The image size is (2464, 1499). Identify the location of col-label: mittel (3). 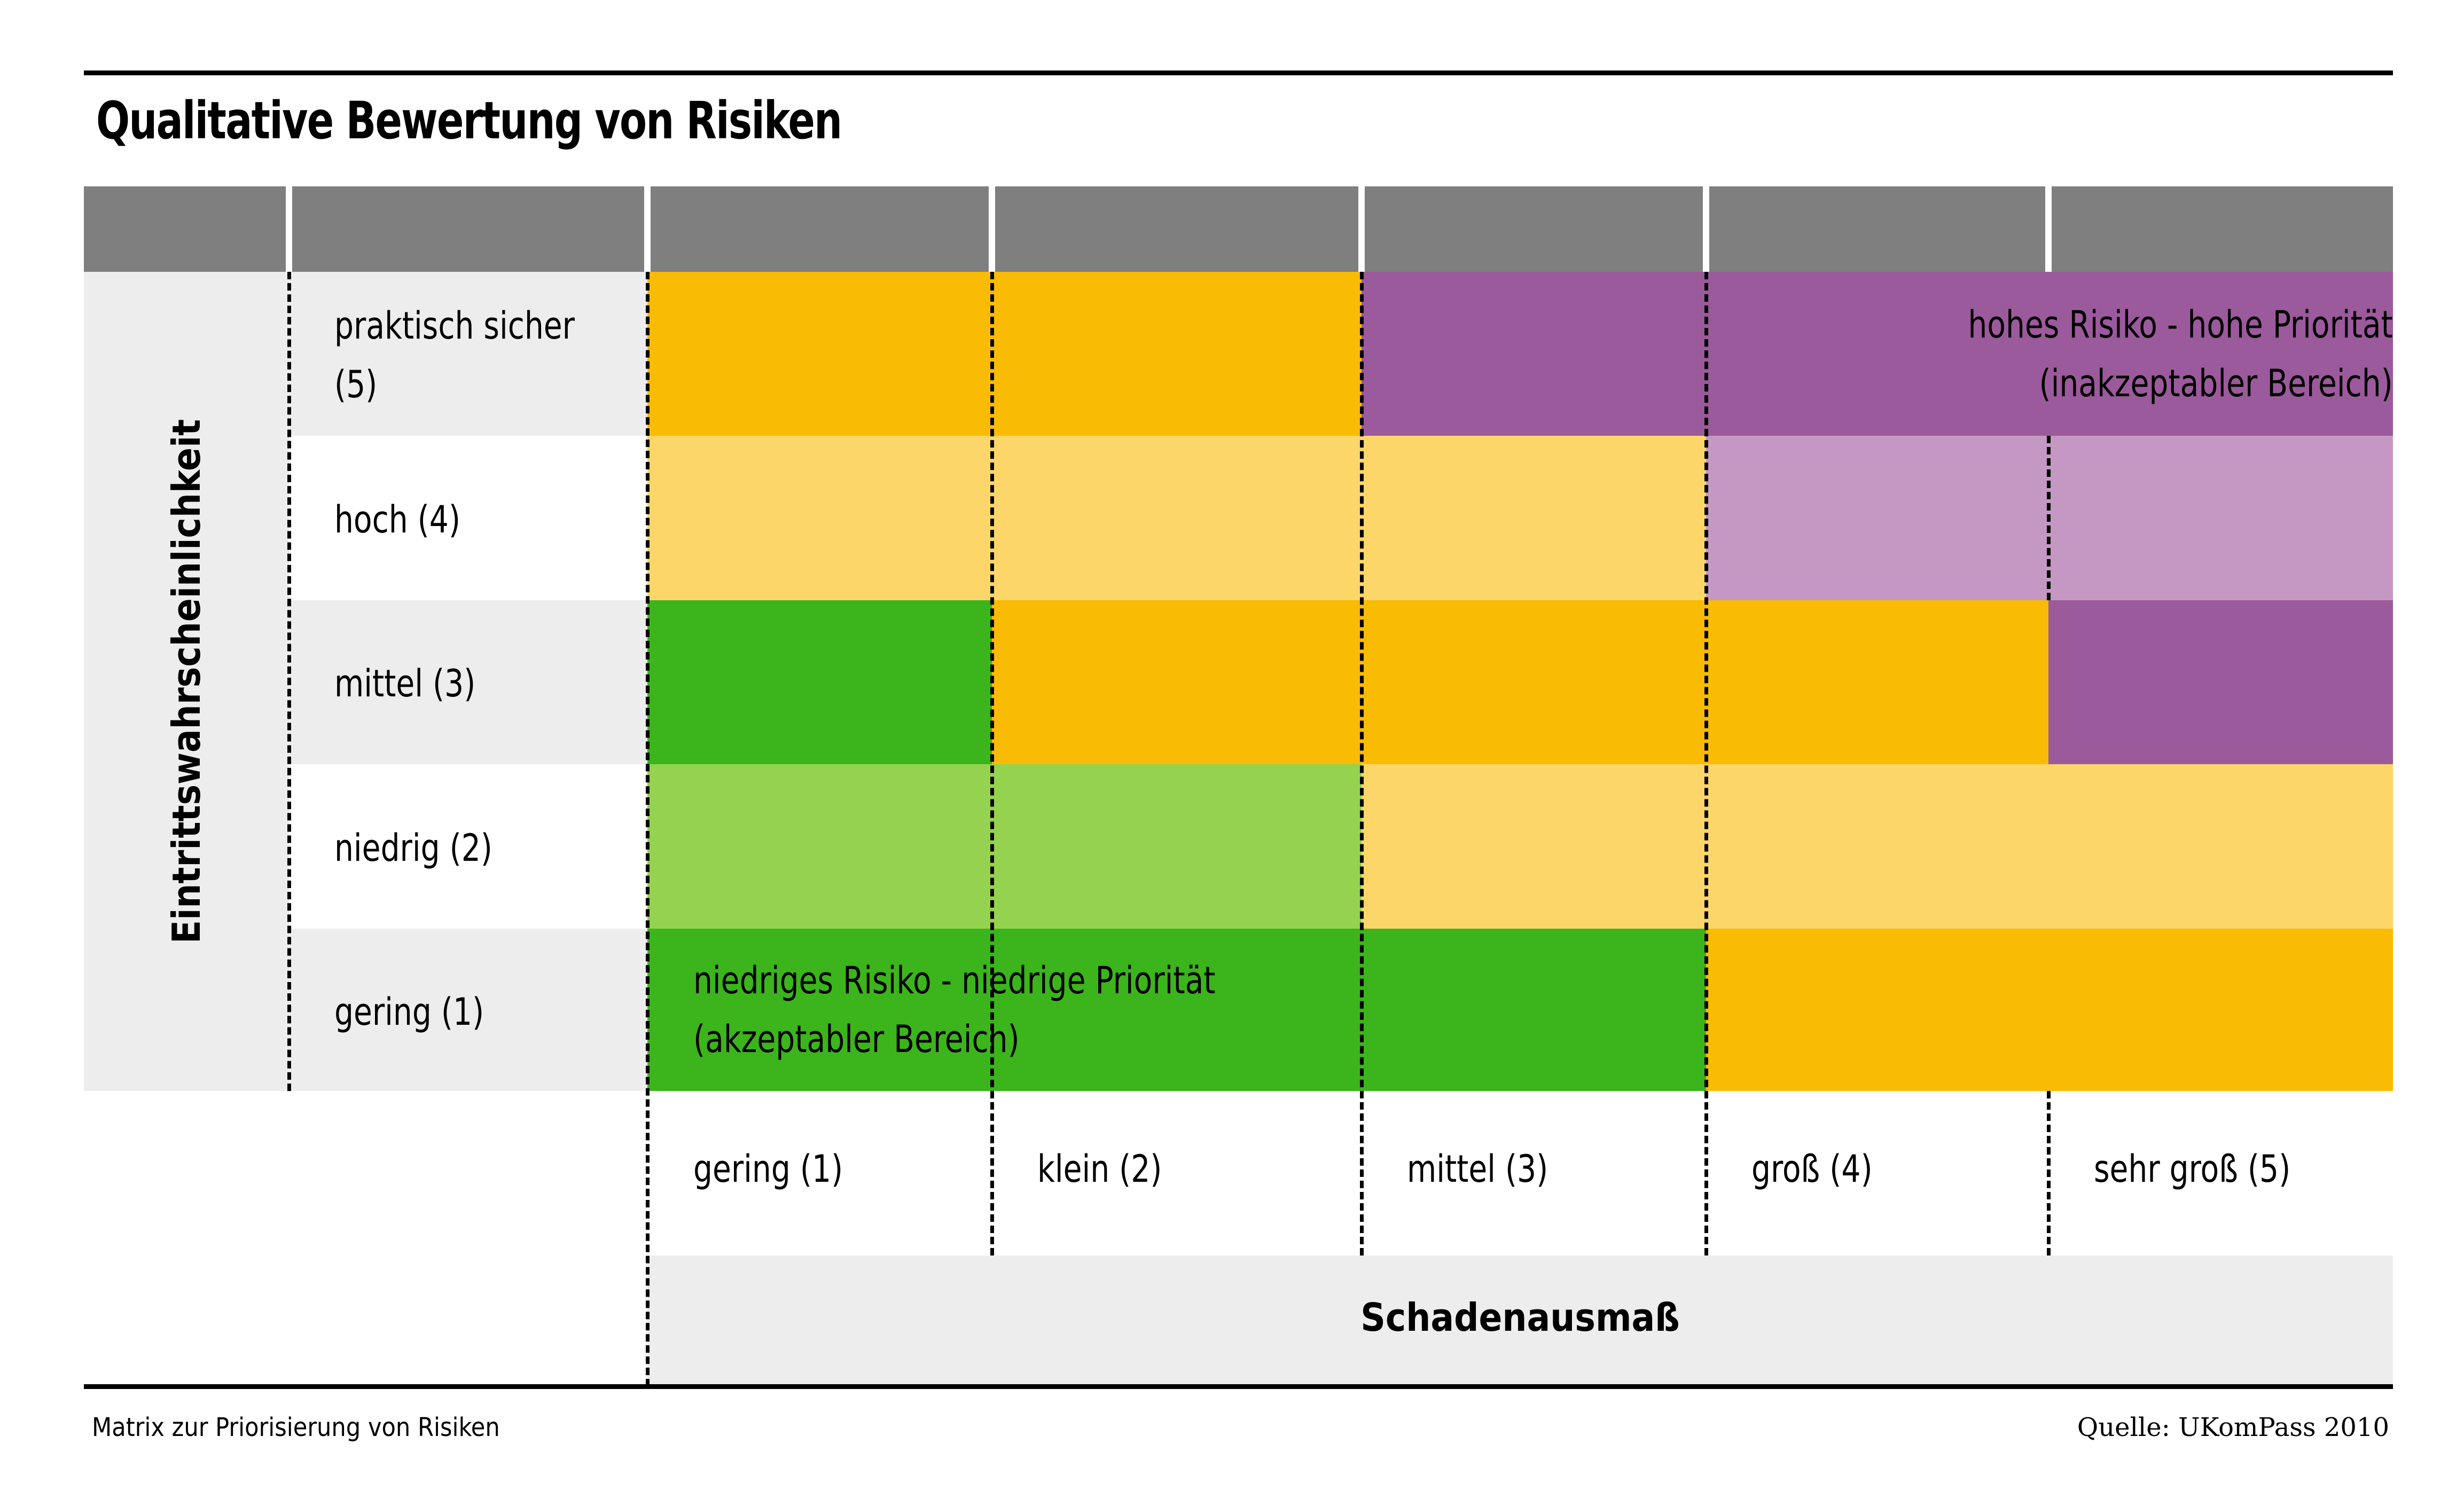
(1477, 1169).